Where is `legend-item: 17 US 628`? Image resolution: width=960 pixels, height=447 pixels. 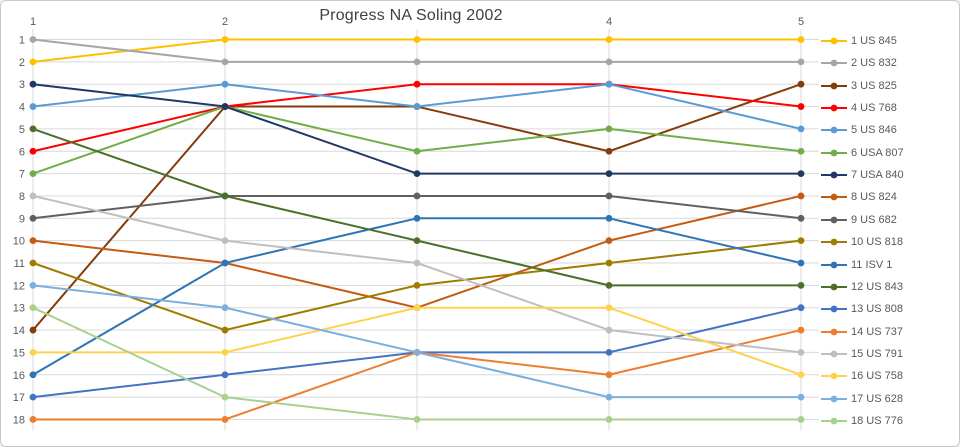 legend-item: 17 US 628 is located at coordinates (862, 399).